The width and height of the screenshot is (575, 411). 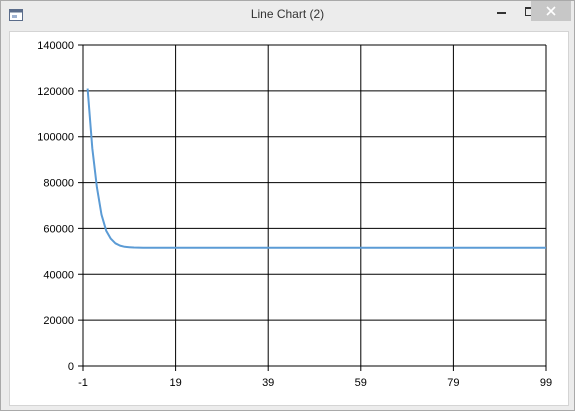 I want to click on minimize-button, so click(x=501, y=11).